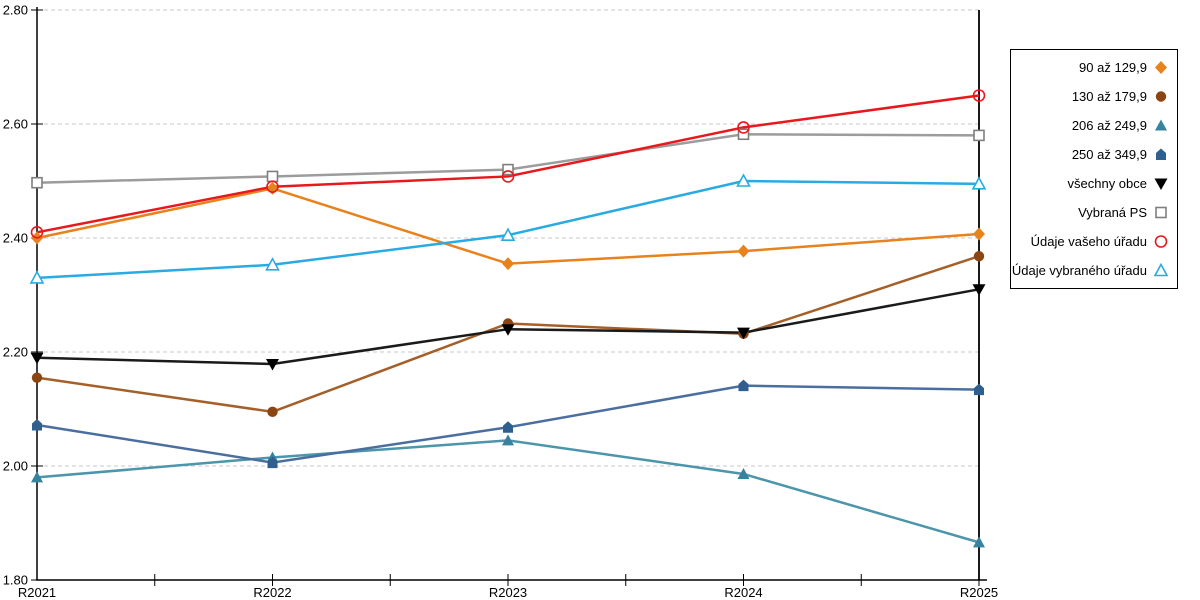  What do you see at coordinates (15, 10) in the screenshot?
I see `y-tick-label: 2.80` at bounding box center [15, 10].